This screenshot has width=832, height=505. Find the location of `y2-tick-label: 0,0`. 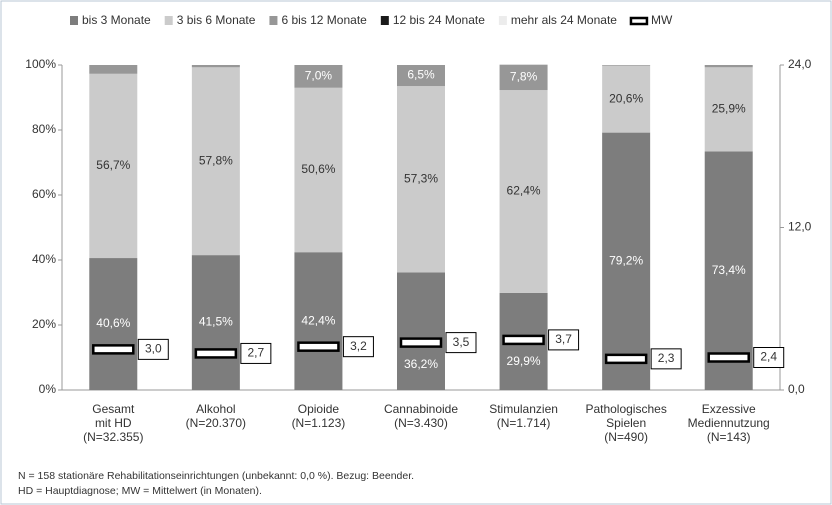

y2-tick-label: 0,0 is located at coordinates (796, 389).